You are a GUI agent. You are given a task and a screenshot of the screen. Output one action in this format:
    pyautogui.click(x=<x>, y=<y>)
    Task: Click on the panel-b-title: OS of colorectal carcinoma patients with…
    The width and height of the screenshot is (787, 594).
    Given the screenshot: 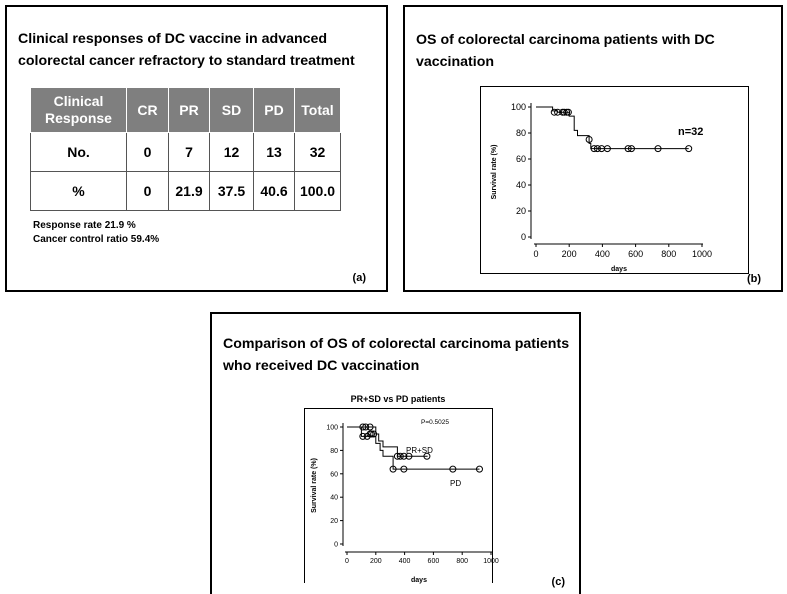 What is the action you would take?
    pyautogui.click(x=565, y=51)
    